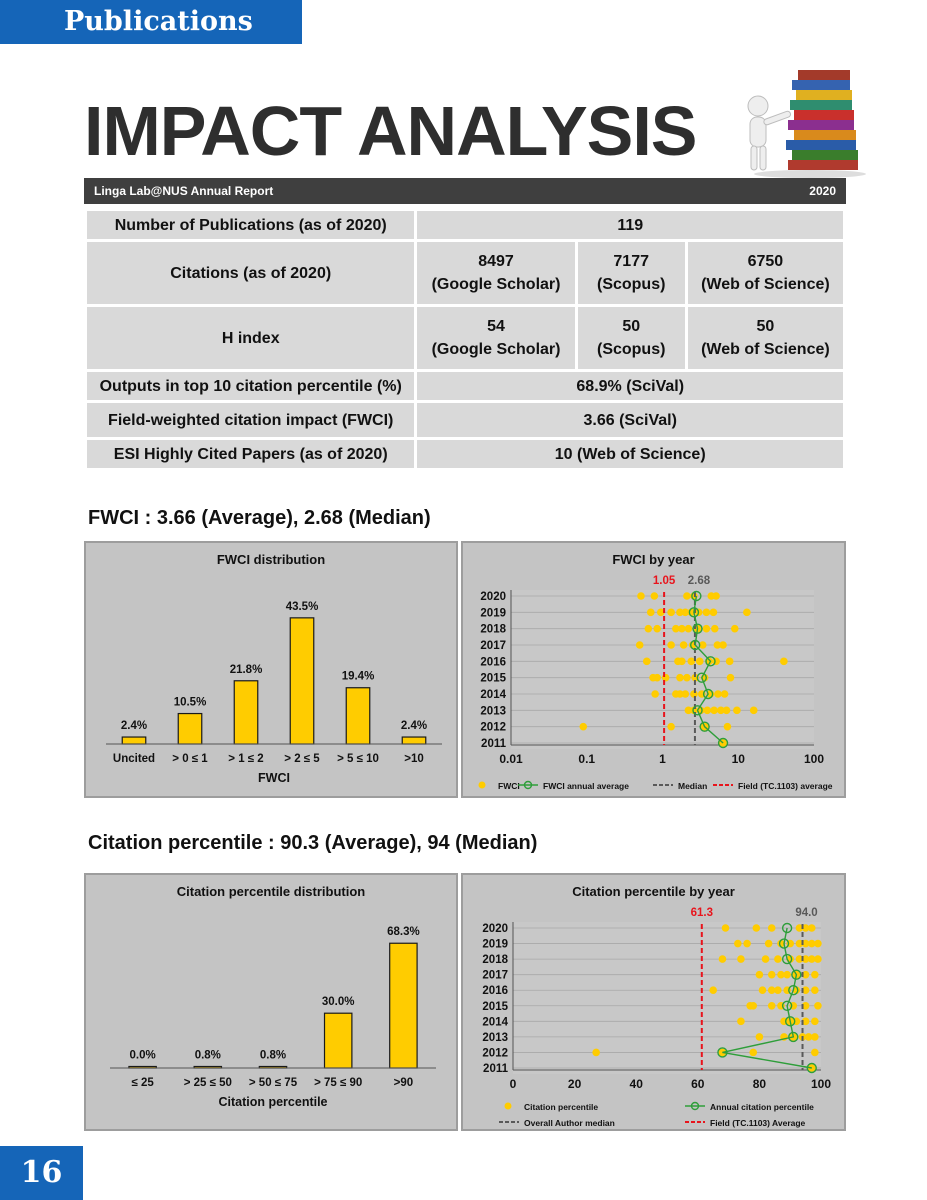 This screenshot has height=1200, width=927. I want to click on data-label: 43.5%, so click(302, 607).